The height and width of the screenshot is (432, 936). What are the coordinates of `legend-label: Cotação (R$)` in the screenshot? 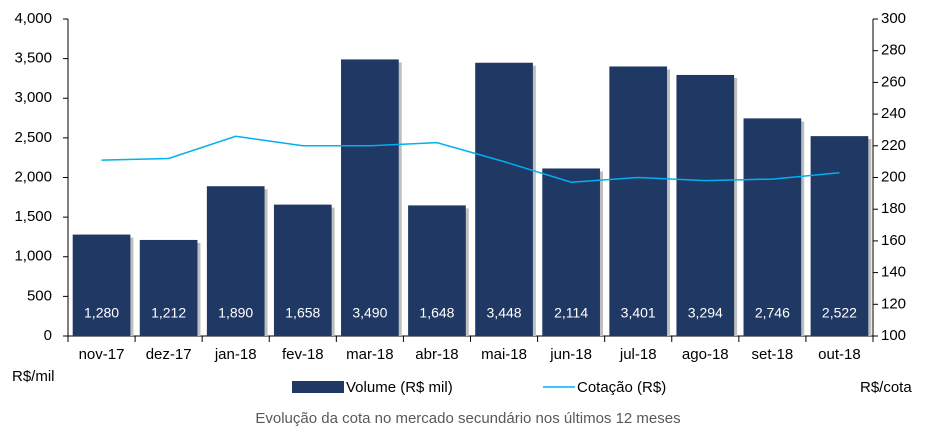 It's located at (621, 387).